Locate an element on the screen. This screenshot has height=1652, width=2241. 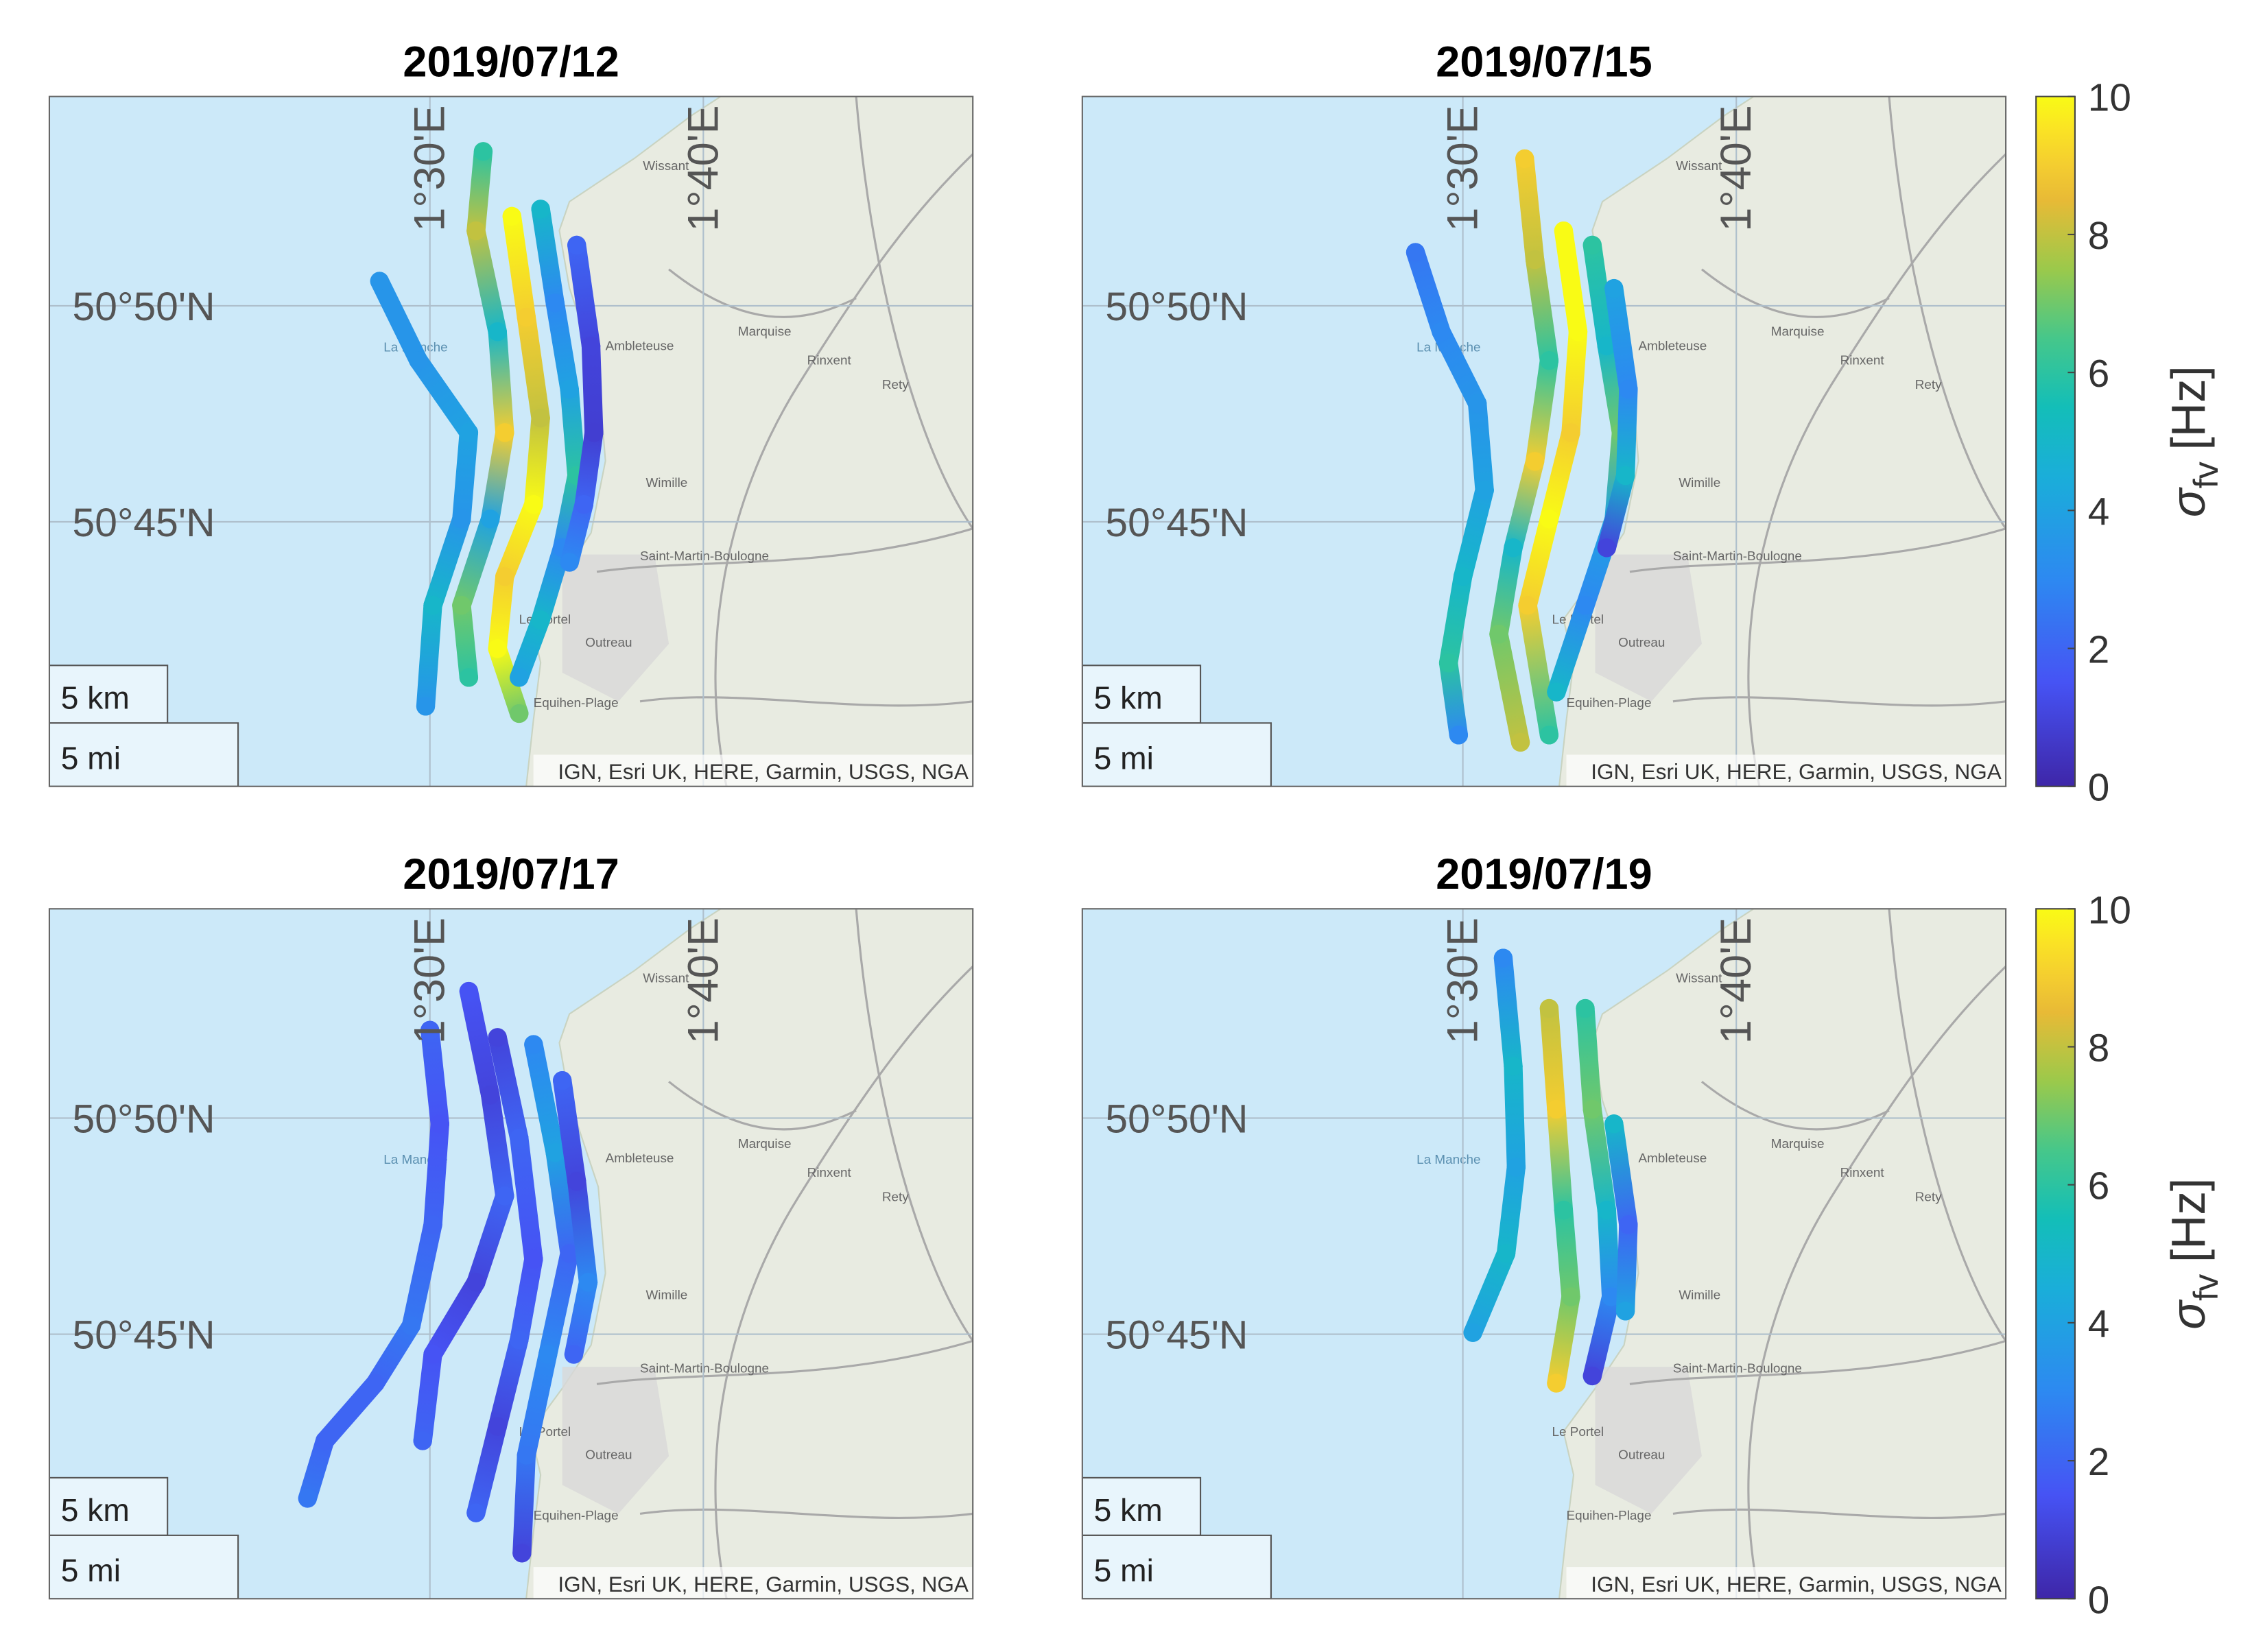
attribution-bg is located at coordinates (1786, 1583).